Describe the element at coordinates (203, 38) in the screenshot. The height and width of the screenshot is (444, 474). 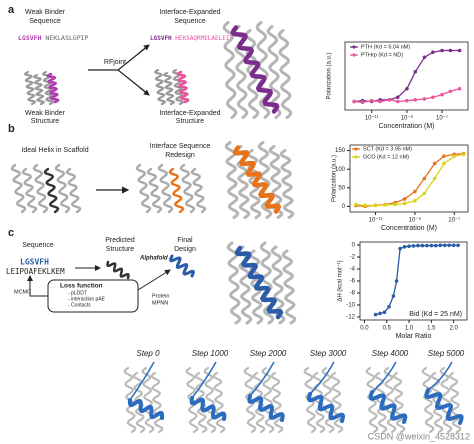
I see `seq-part: HEKSAQRMELAELEIF` at that location.